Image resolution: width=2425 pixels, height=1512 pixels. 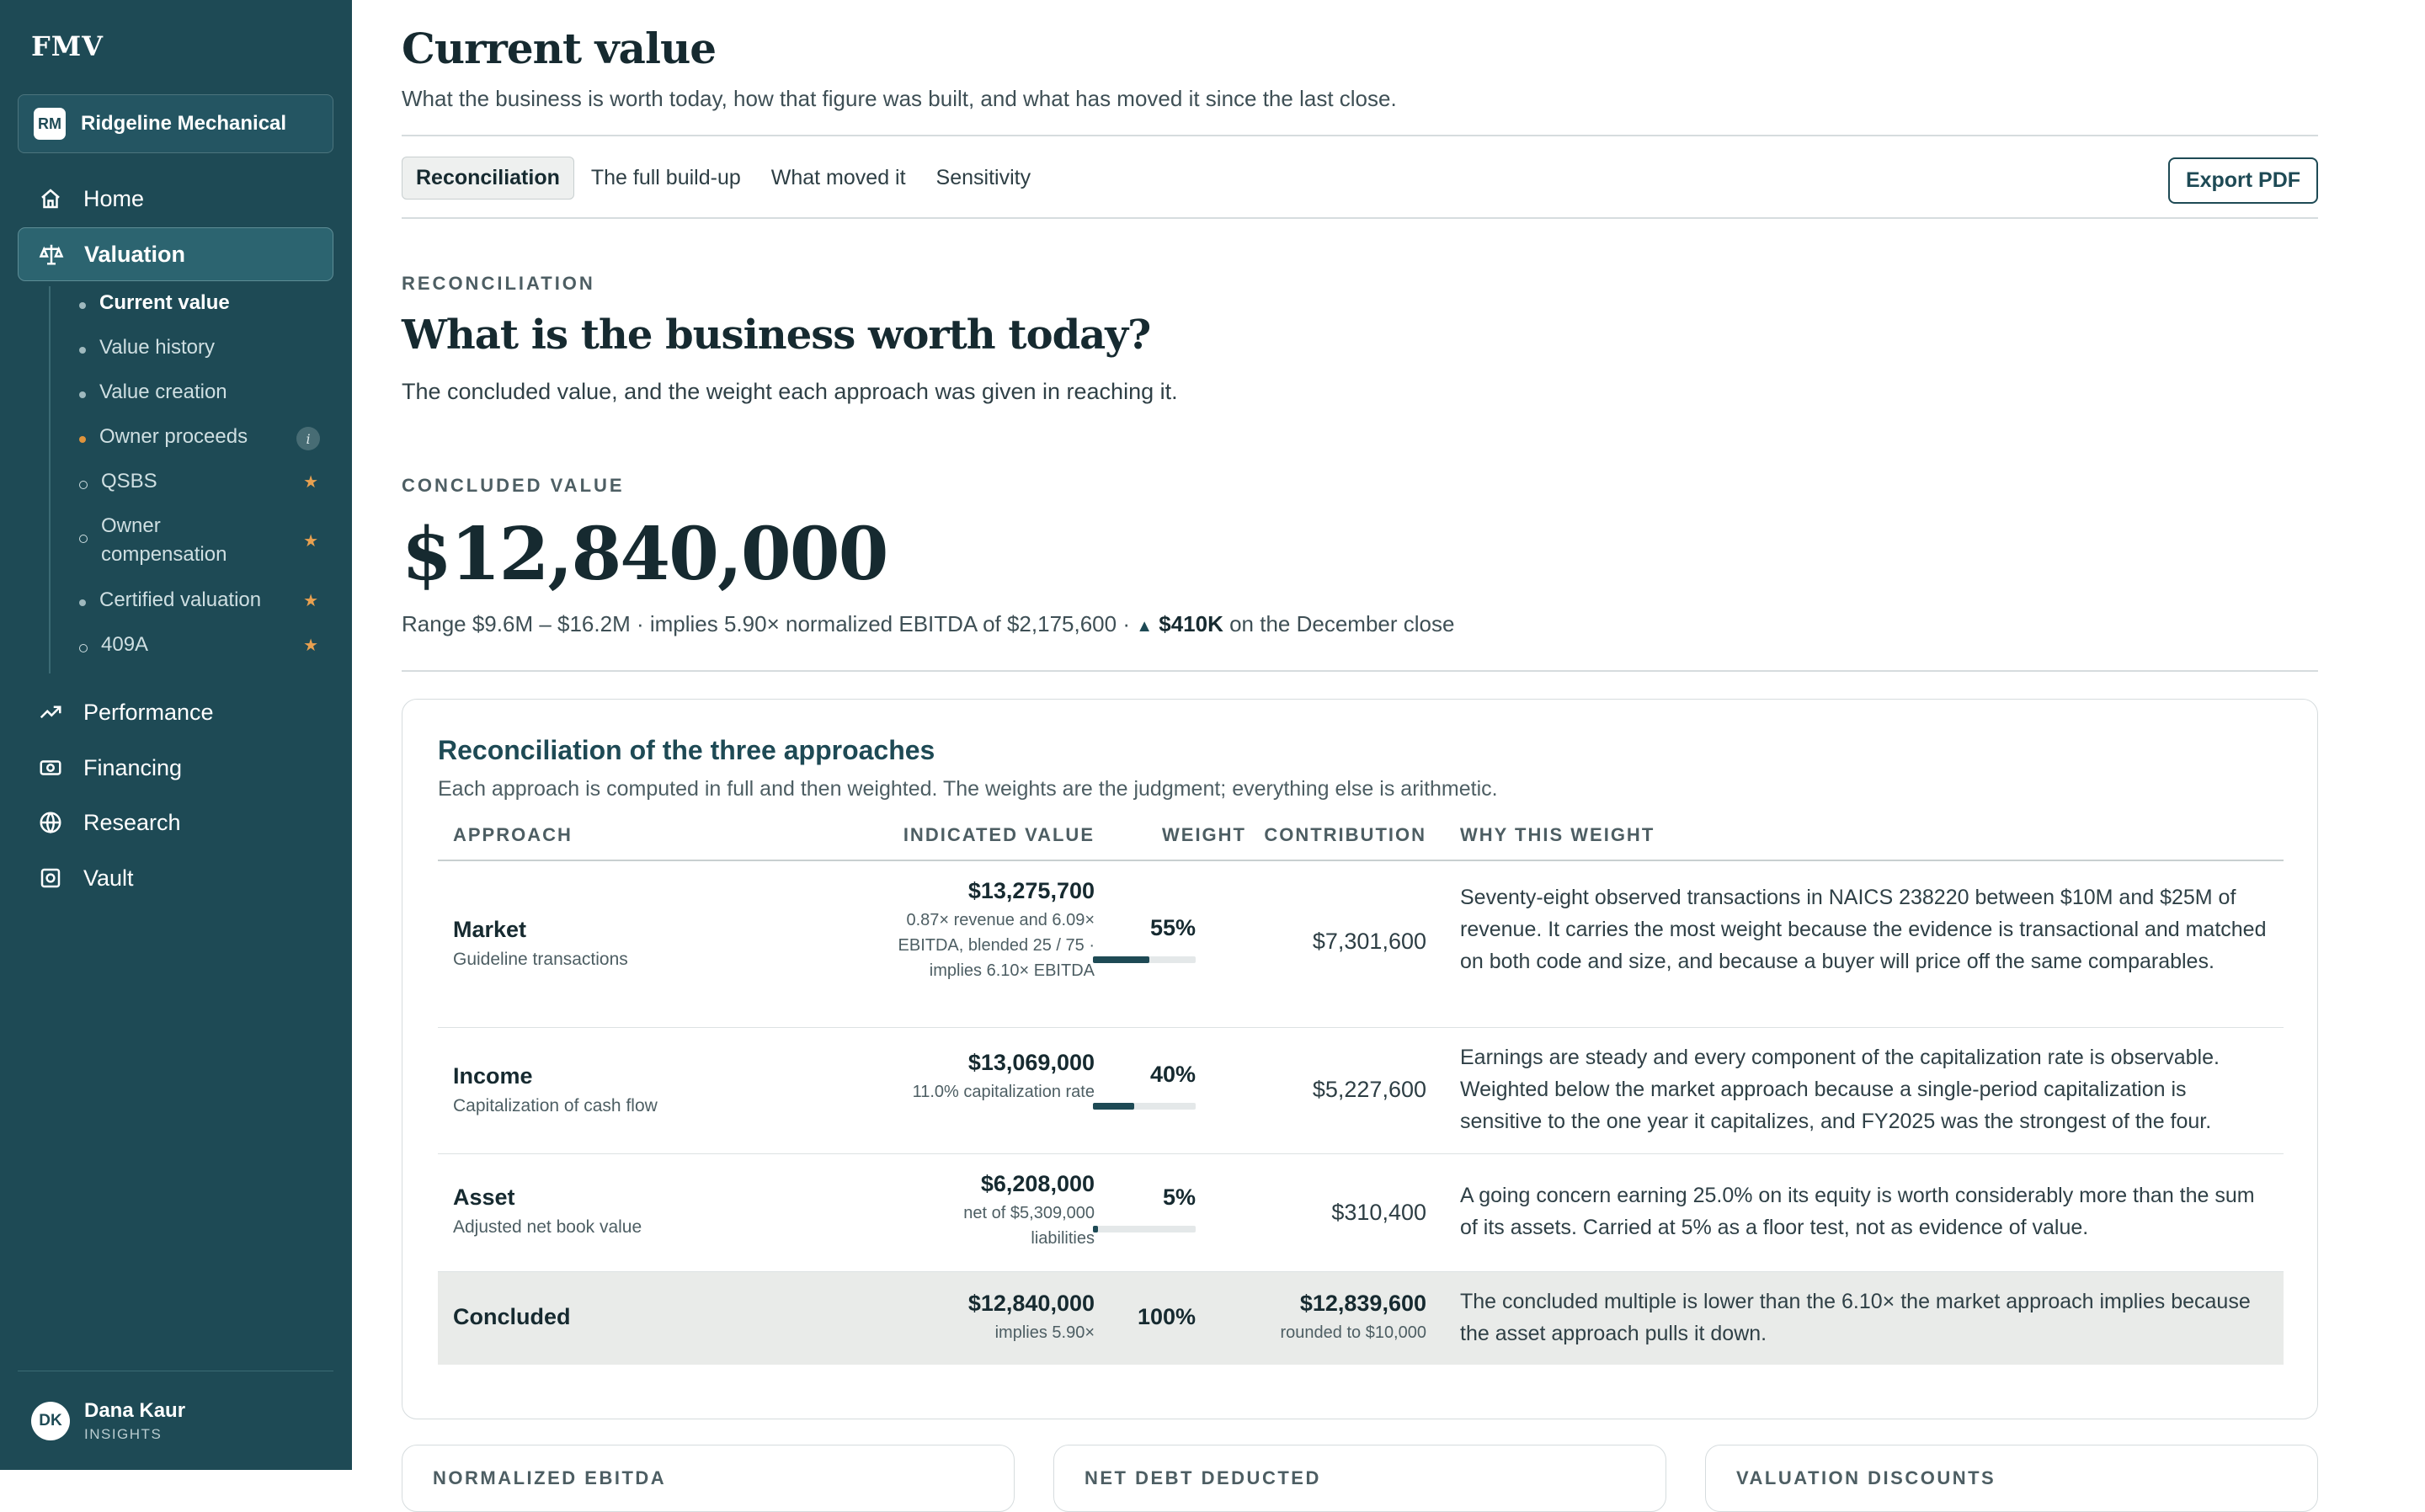 I want to click on net-debt-card: NET DEBT DEDUCTED, so click(x=1359, y=1479).